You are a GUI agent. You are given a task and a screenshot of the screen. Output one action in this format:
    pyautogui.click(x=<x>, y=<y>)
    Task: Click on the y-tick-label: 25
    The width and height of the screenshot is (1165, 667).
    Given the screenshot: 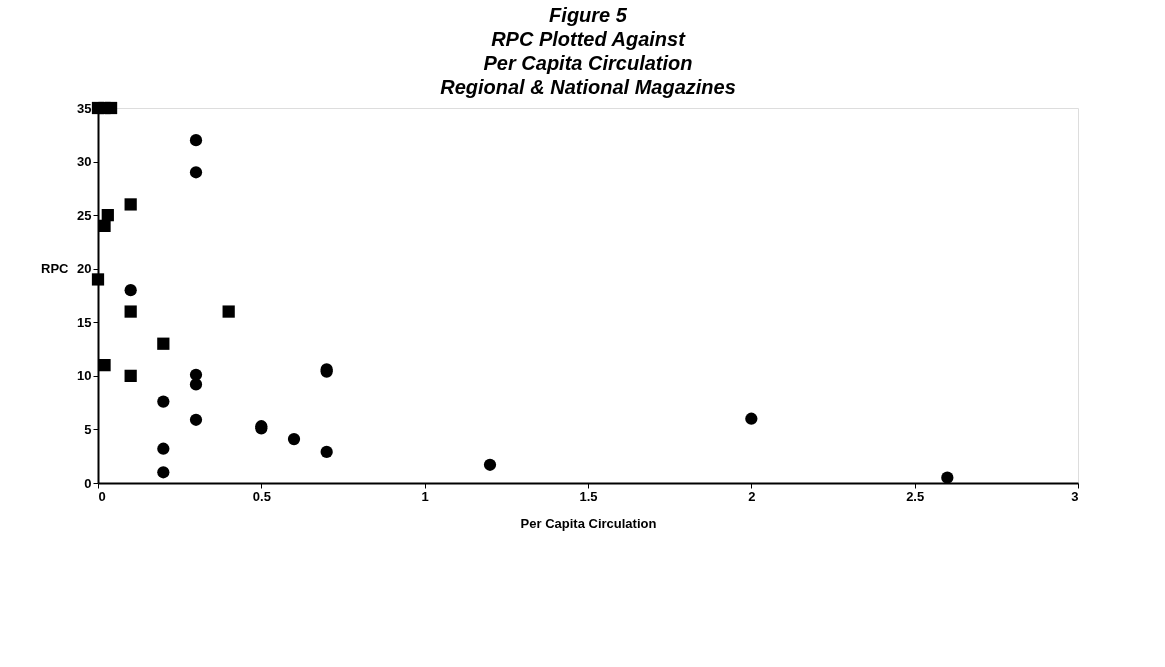 What is the action you would take?
    pyautogui.click(x=84, y=215)
    